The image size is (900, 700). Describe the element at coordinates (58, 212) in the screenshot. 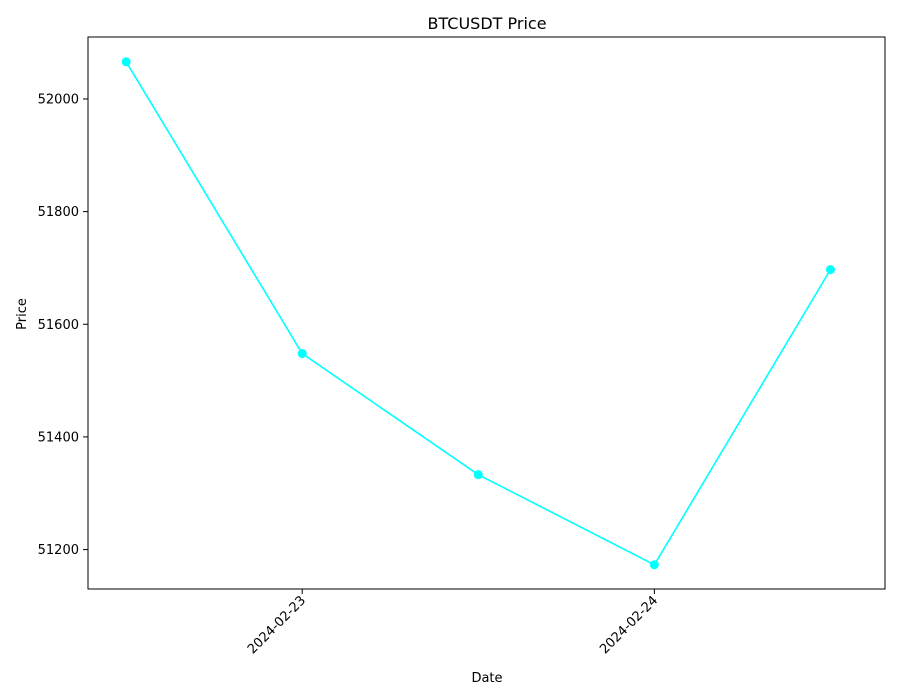

I see `y-tick-label: 51800` at that location.